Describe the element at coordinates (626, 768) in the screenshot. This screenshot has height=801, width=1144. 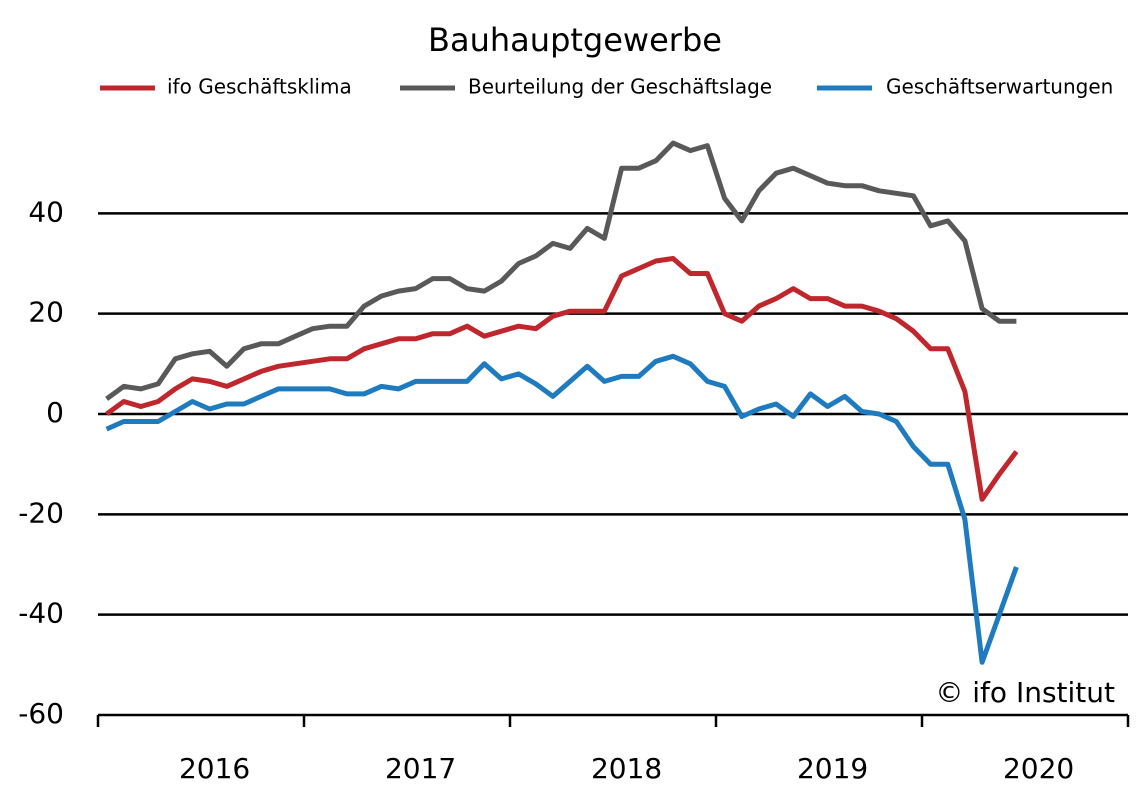
I see `x-tick-label: 2018` at that location.